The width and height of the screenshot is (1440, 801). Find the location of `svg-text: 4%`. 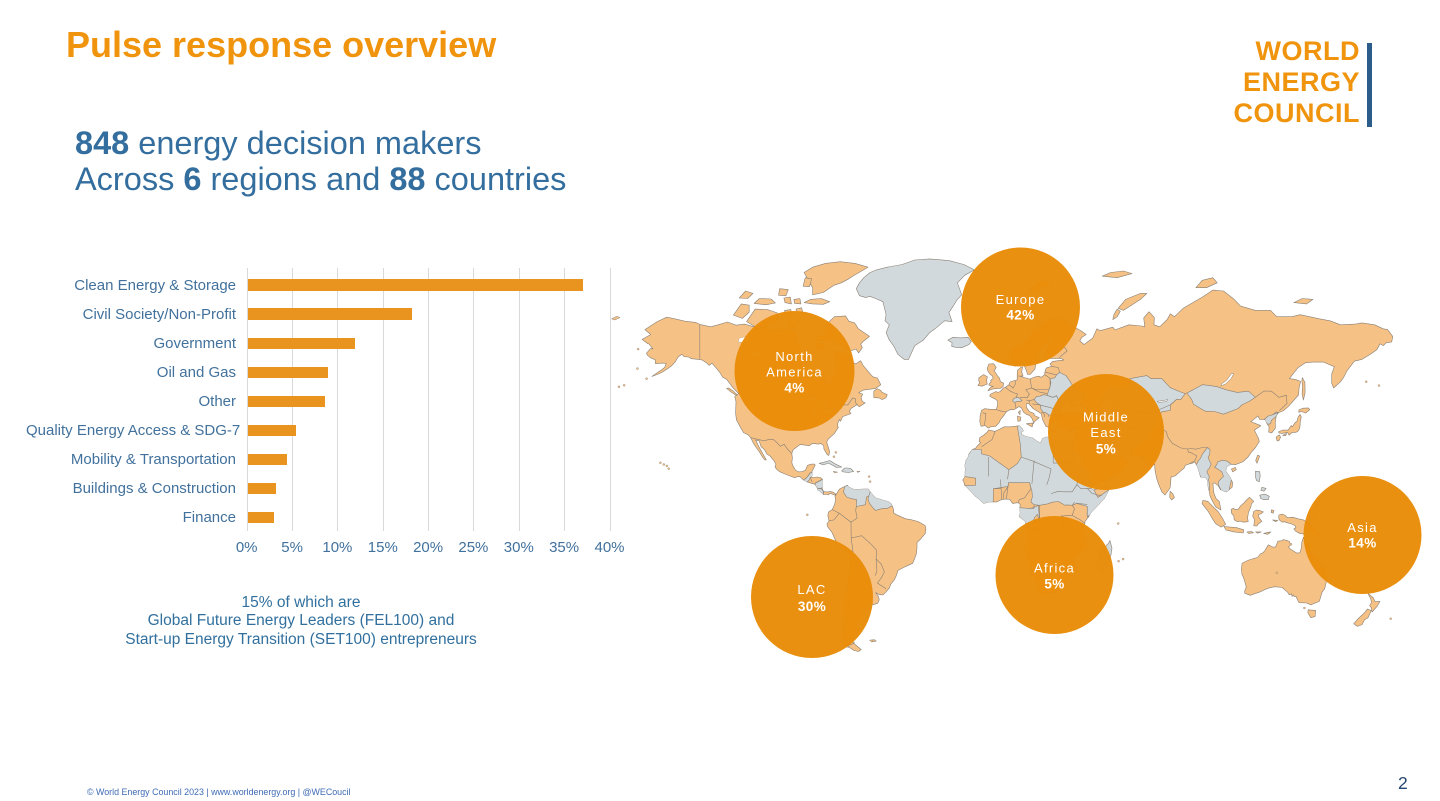

svg-text: 4% is located at coordinates (794, 387).